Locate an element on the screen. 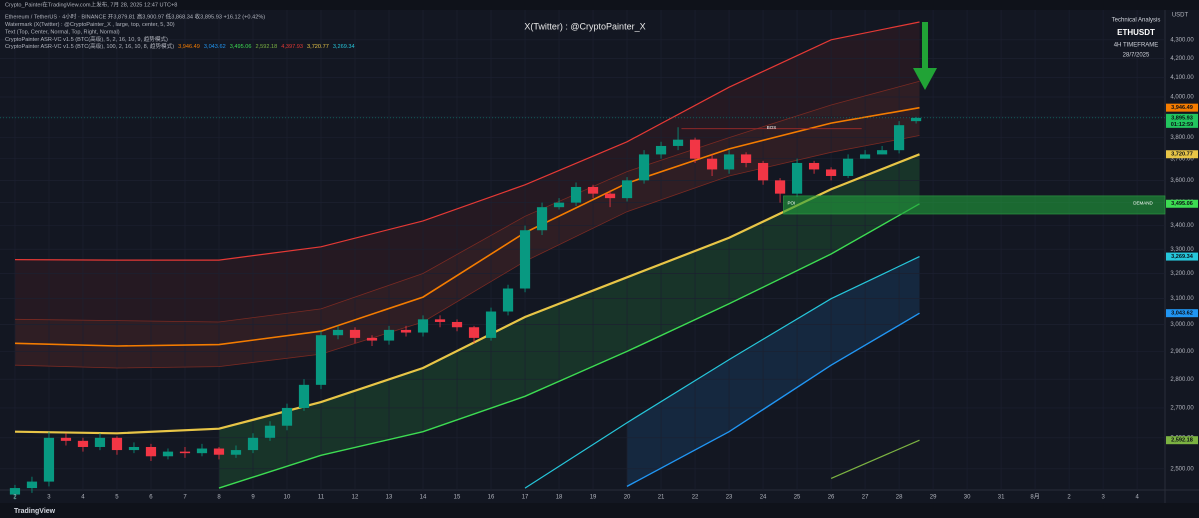 This screenshot has width=1199, height=518. demand-label: DEMAND is located at coordinates (1143, 203).